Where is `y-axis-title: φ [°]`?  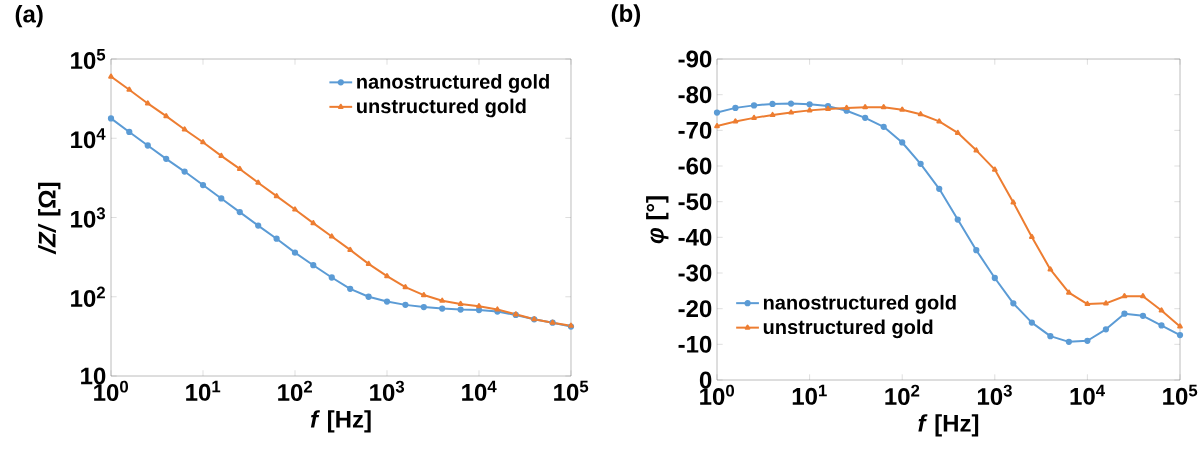 y-axis-title: φ [°] is located at coordinates (657, 220).